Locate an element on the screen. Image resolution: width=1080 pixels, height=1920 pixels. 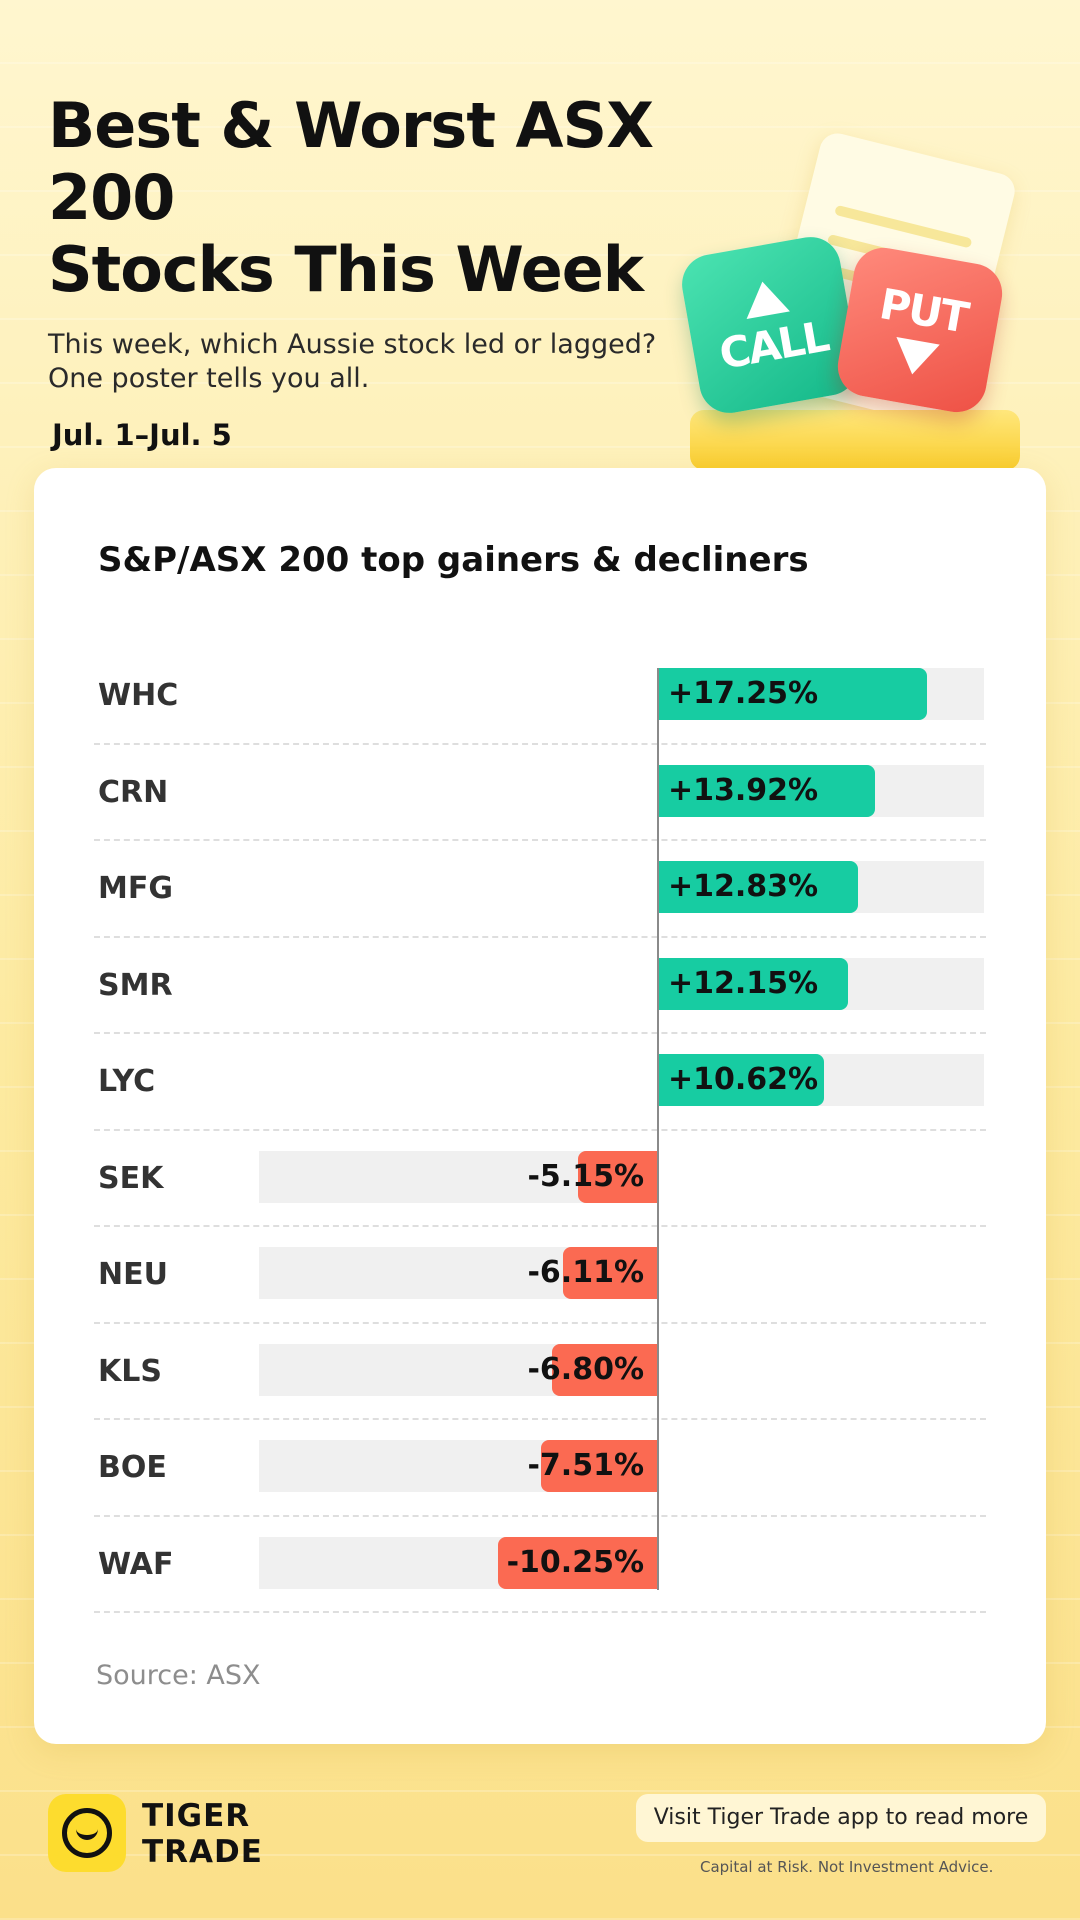
logo-ring is located at coordinates (87, 1833).